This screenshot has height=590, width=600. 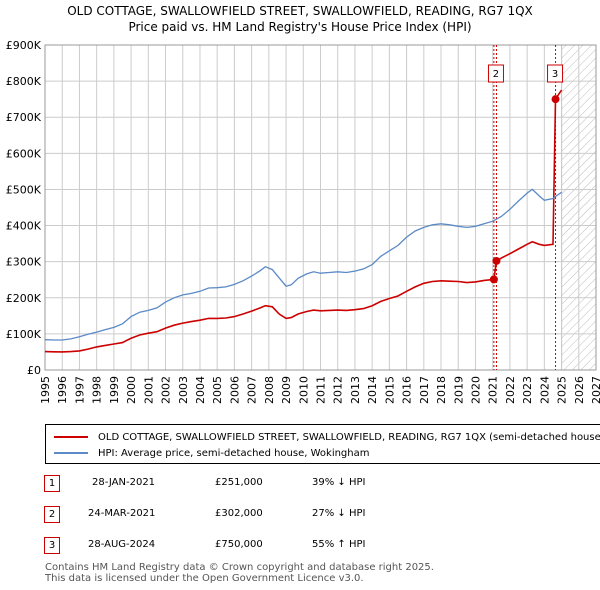 I want to click on transaction-number: 1, so click(x=52, y=483).